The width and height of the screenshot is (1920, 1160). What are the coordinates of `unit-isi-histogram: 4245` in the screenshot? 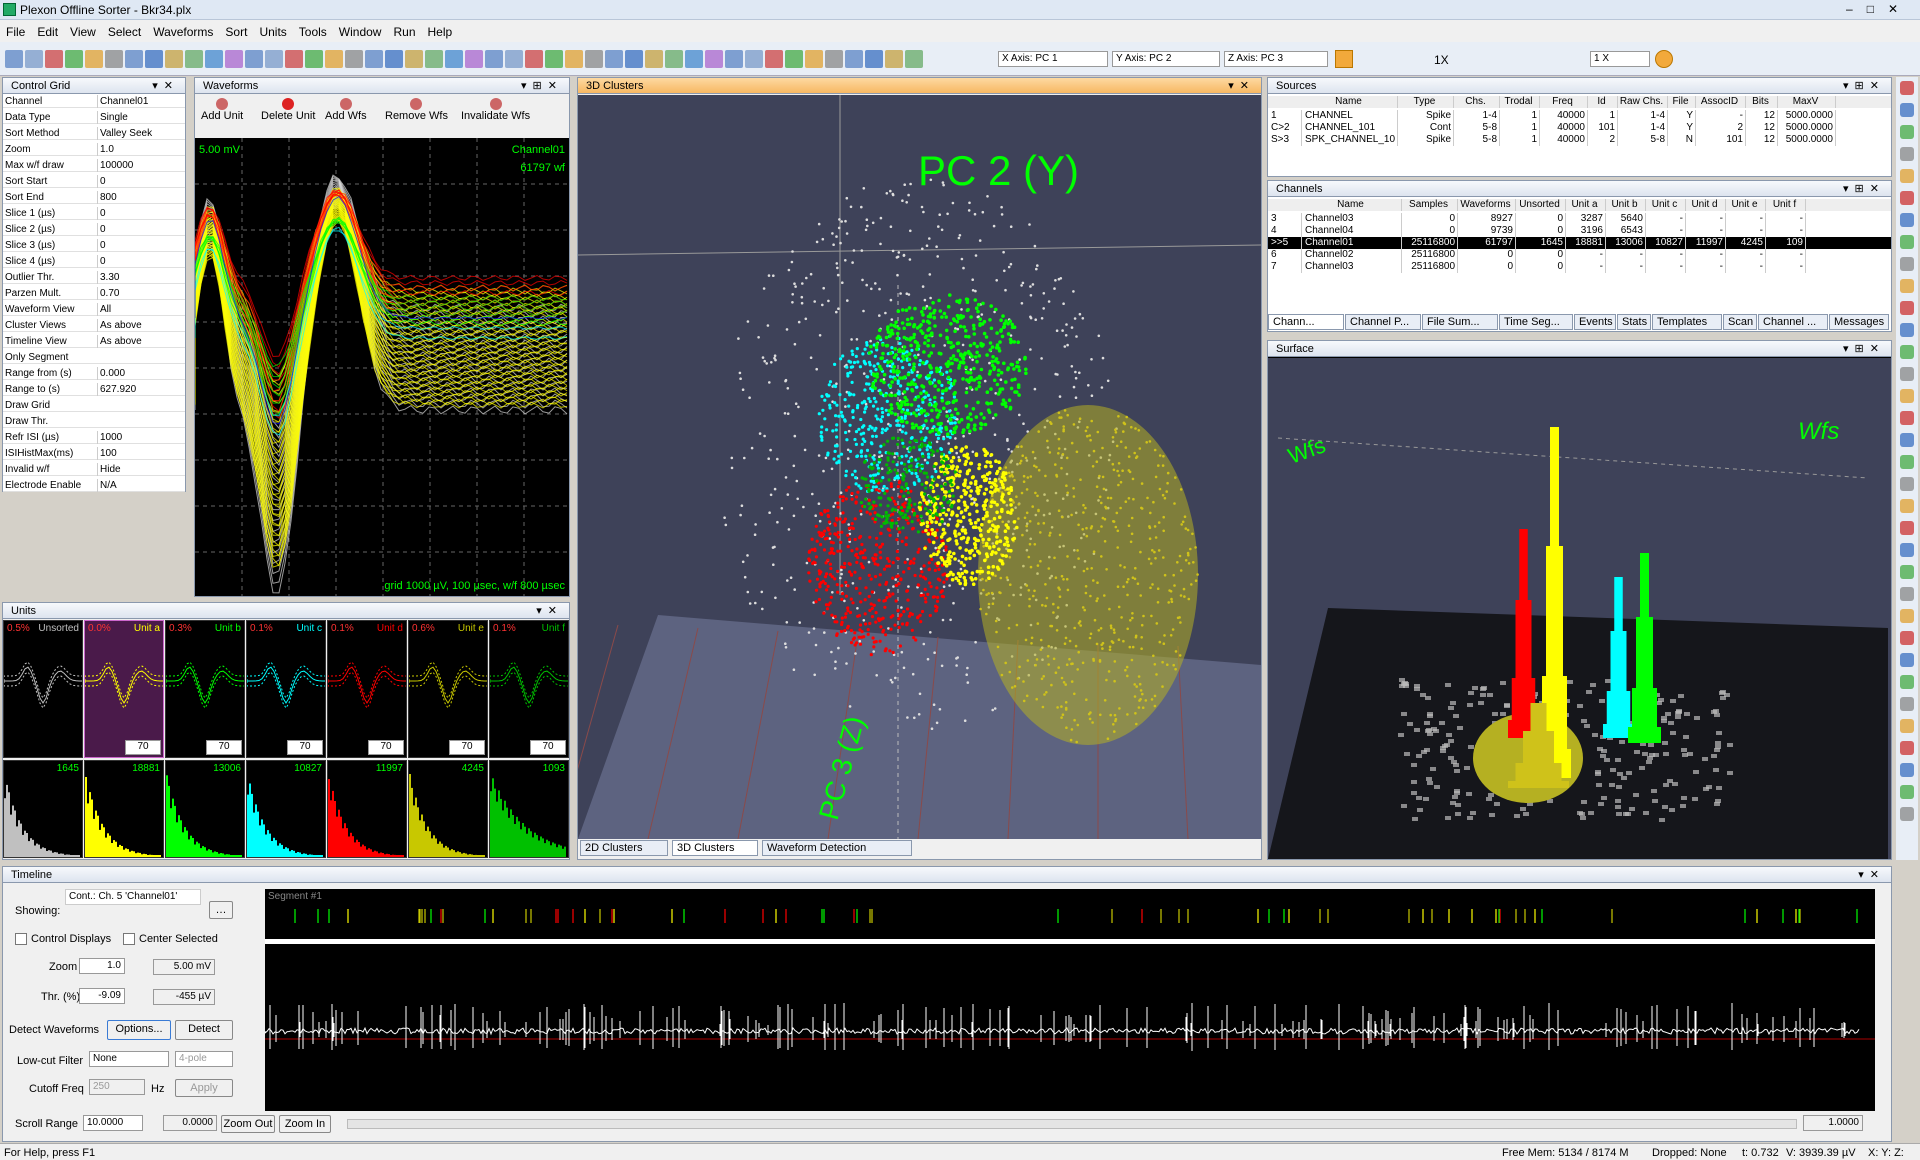 It's located at (448, 809).